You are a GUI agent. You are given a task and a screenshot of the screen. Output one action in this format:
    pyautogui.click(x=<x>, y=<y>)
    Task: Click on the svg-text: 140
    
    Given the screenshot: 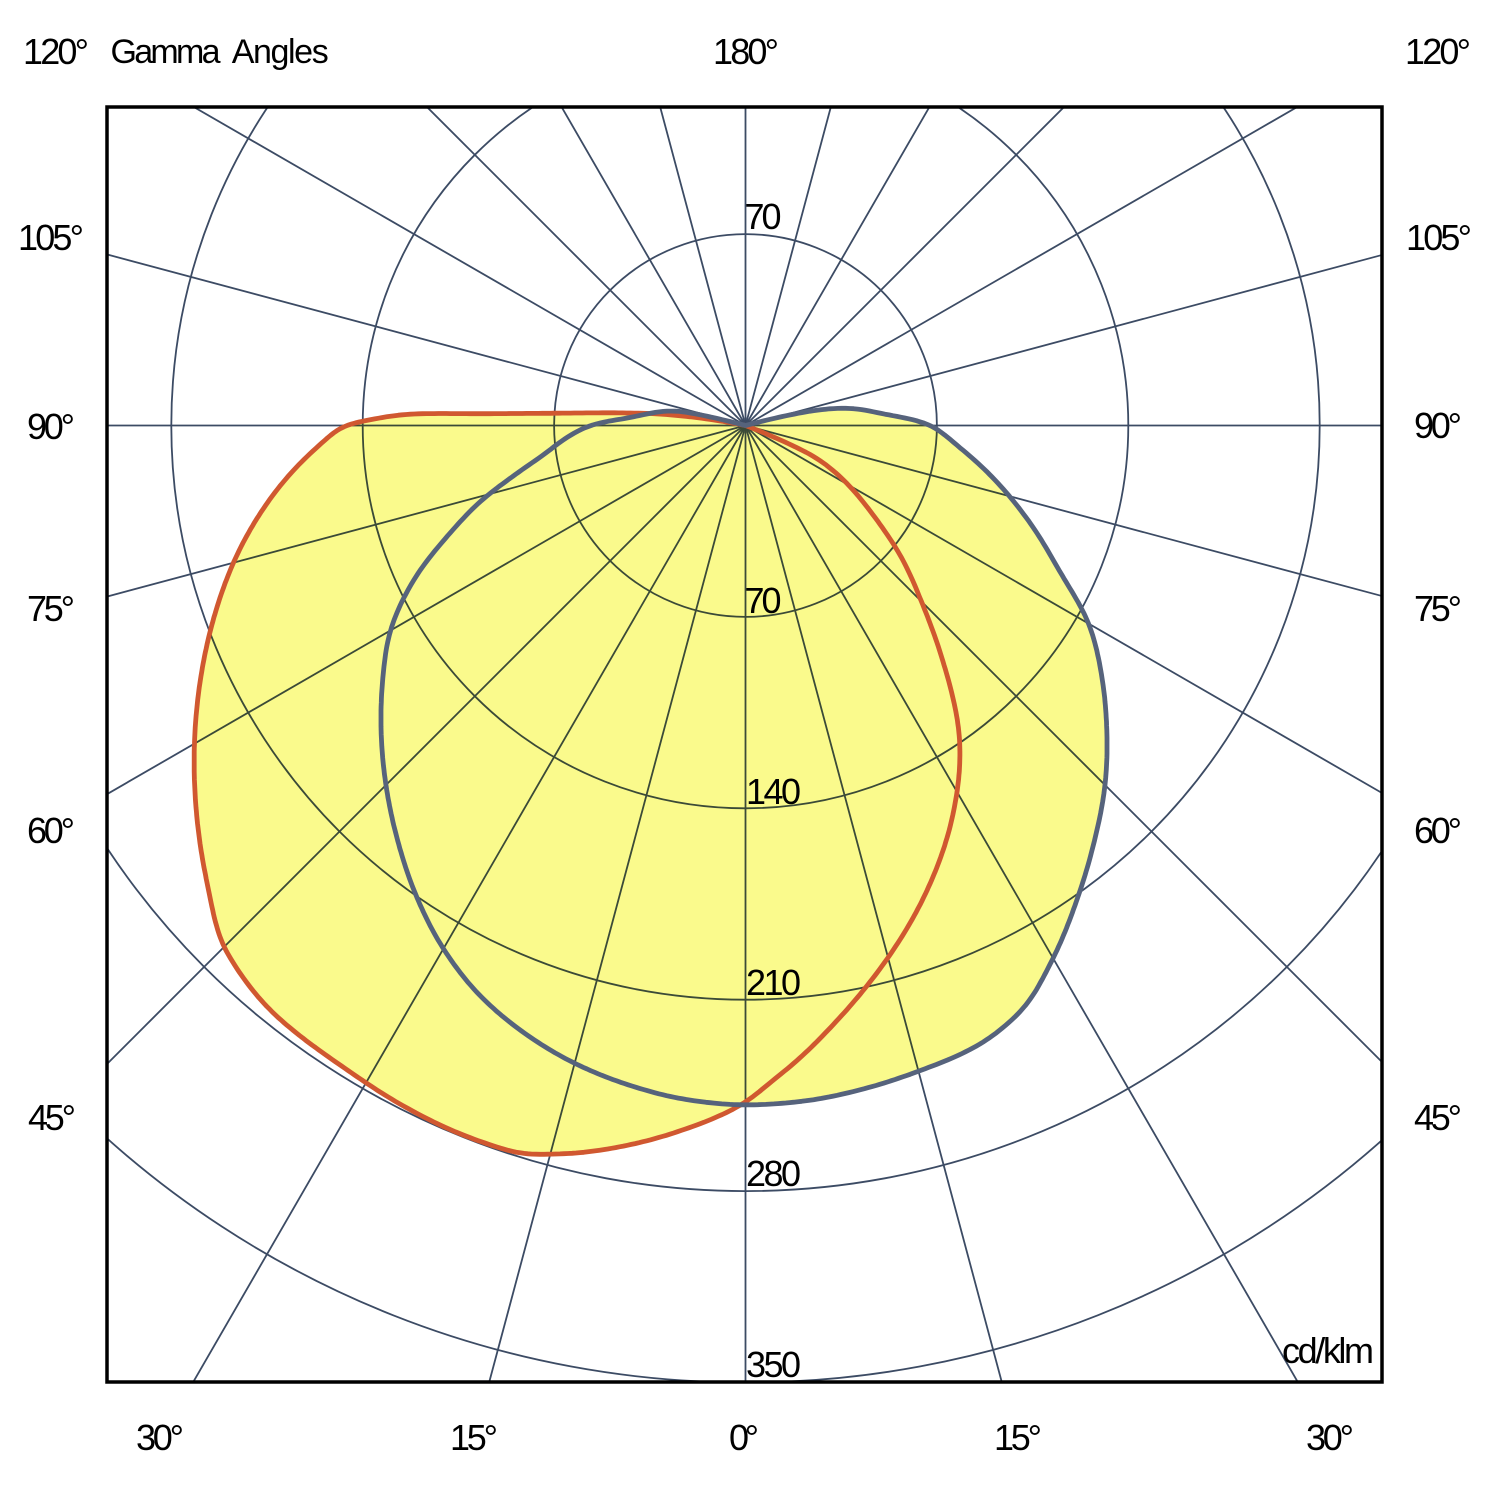 What is the action you would take?
    pyautogui.click(x=773, y=791)
    